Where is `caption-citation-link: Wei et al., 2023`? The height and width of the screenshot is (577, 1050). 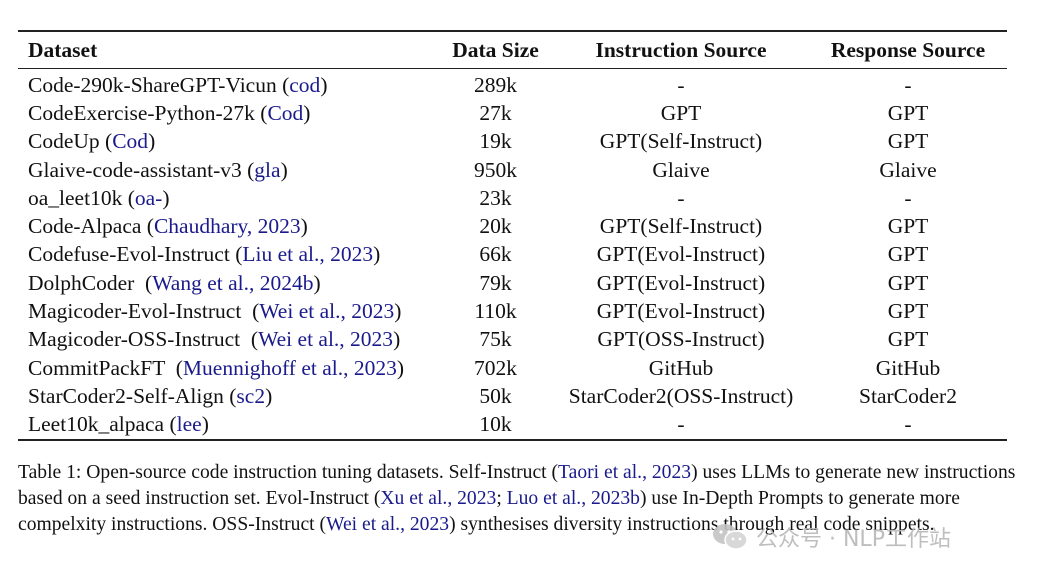
caption-citation-link: Wei et al., 2023 is located at coordinates (388, 524).